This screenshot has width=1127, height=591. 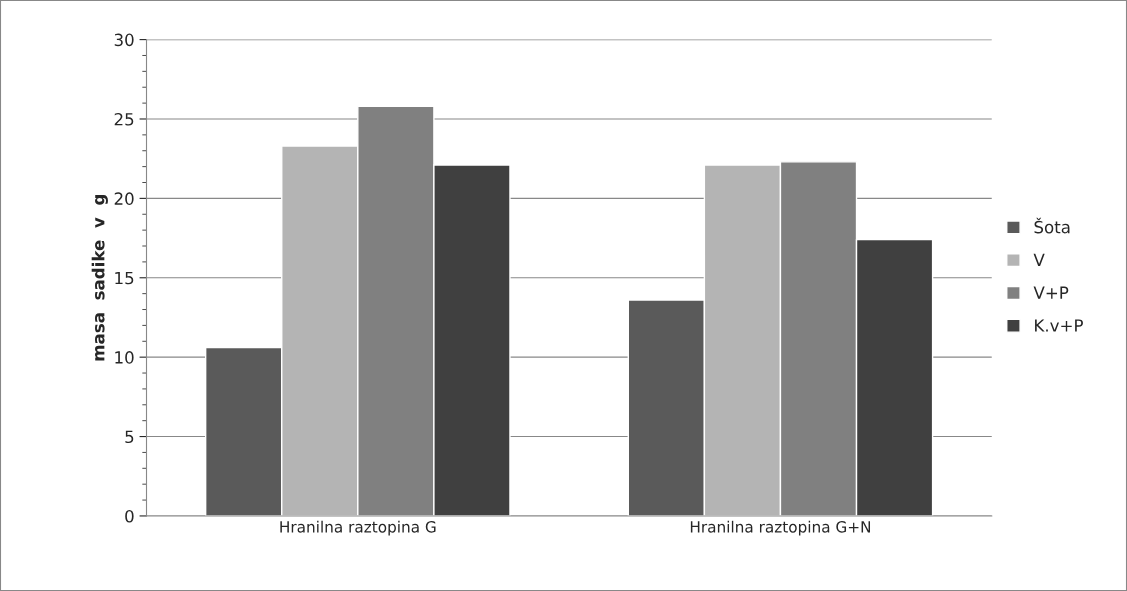 I want to click on y-axis-title: masa sadike v g, so click(x=99, y=278).